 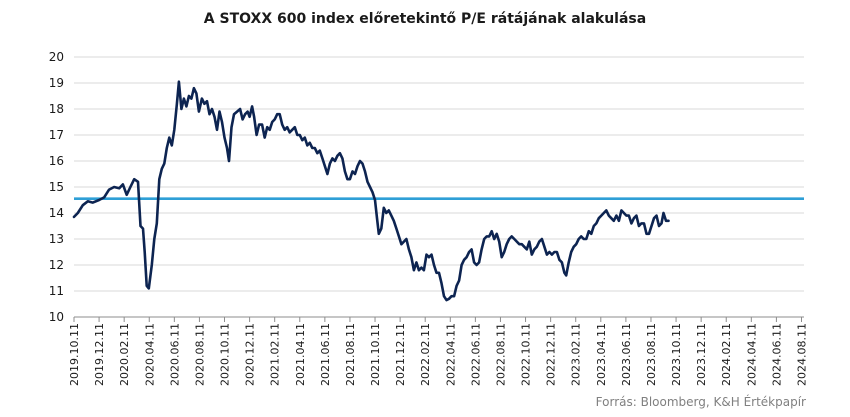 What do you see at coordinates (400, 354) in the screenshot?
I see `x-tick-label: 2021.12.11` at bounding box center [400, 354].